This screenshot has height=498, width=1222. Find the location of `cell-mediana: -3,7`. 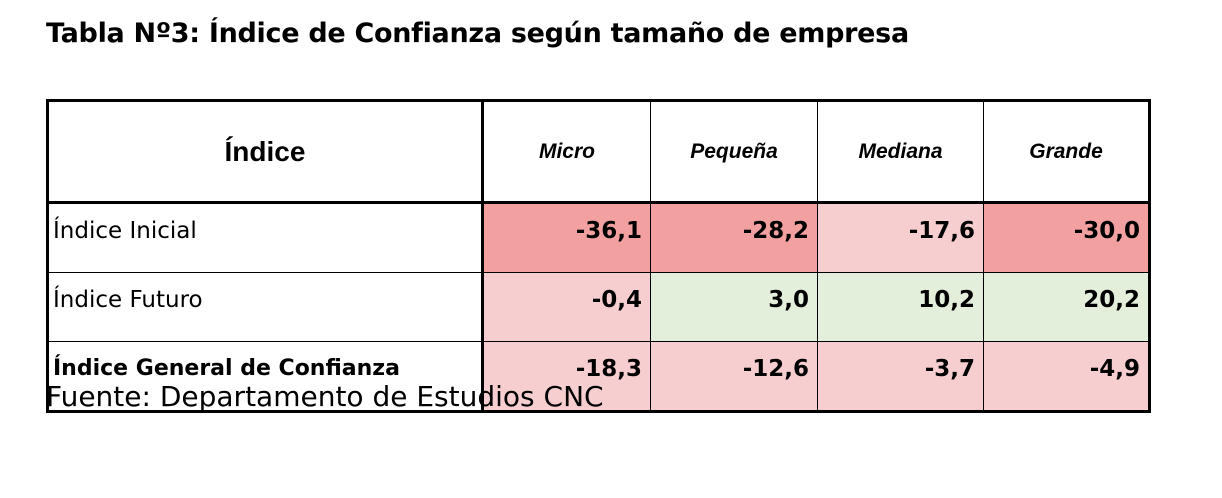

cell-mediana: -3,7 is located at coordinates (900, 376).